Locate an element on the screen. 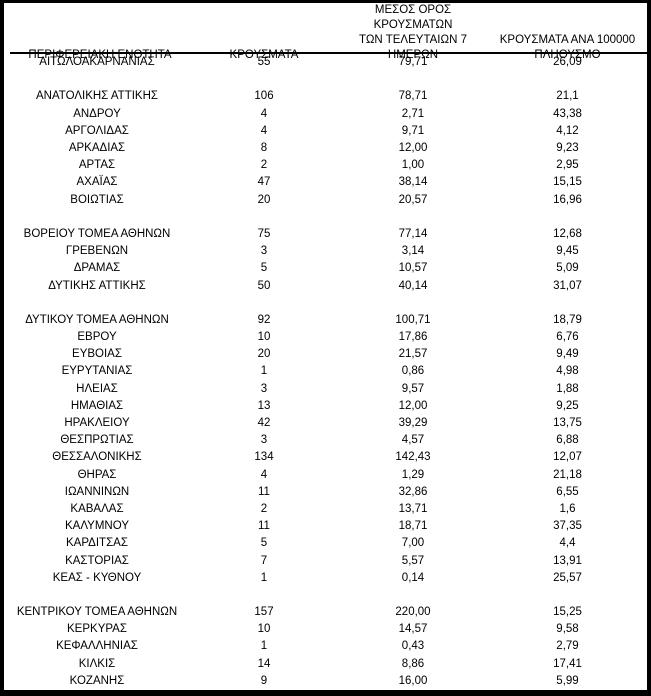  cell-7day-average: 32,86 is located at coordinates (413, 491).